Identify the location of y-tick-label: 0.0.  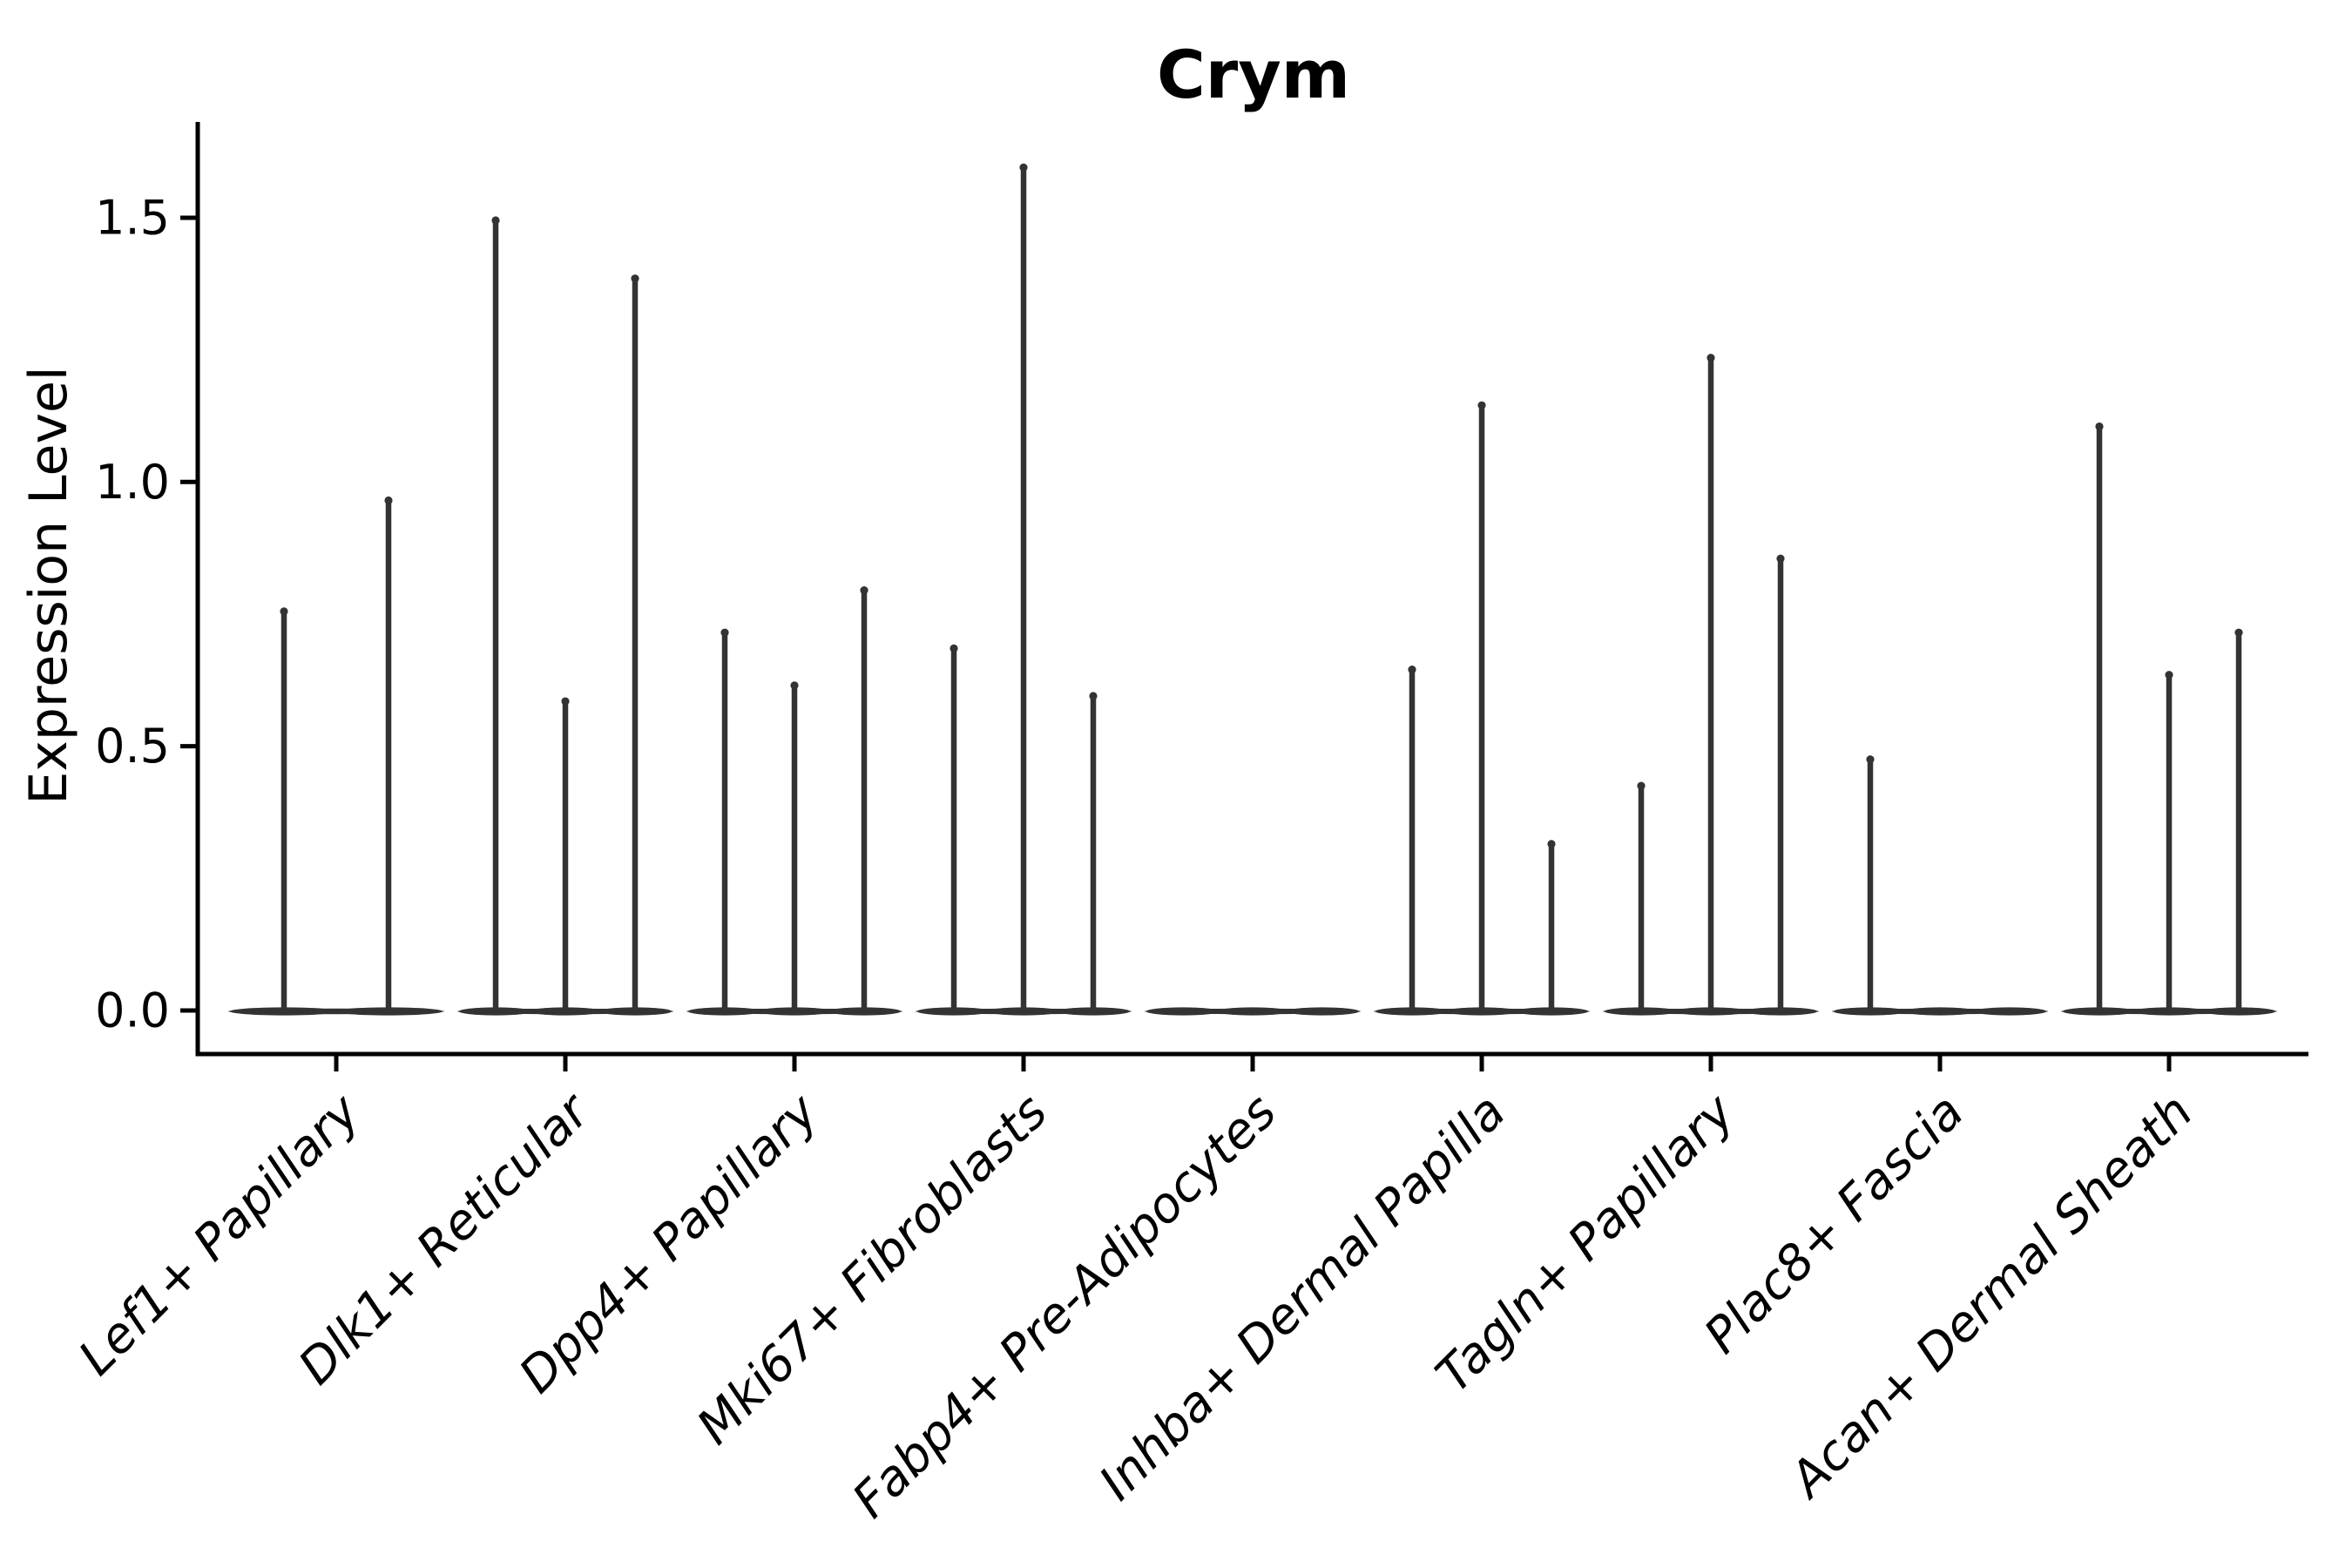
(132, 1011).